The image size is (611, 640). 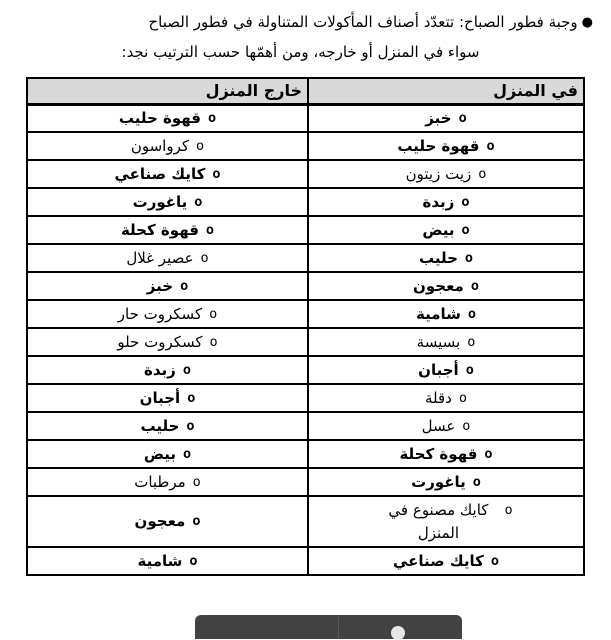 I want to click on table-row: o زيت زيتون o كايك صناعي, so click(x=305, y=174).